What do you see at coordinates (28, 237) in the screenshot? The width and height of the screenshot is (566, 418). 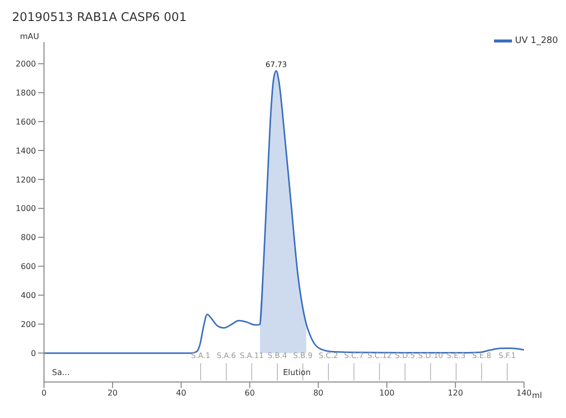 I see `y-tick-label: 800` at bounding box center [28, 237].